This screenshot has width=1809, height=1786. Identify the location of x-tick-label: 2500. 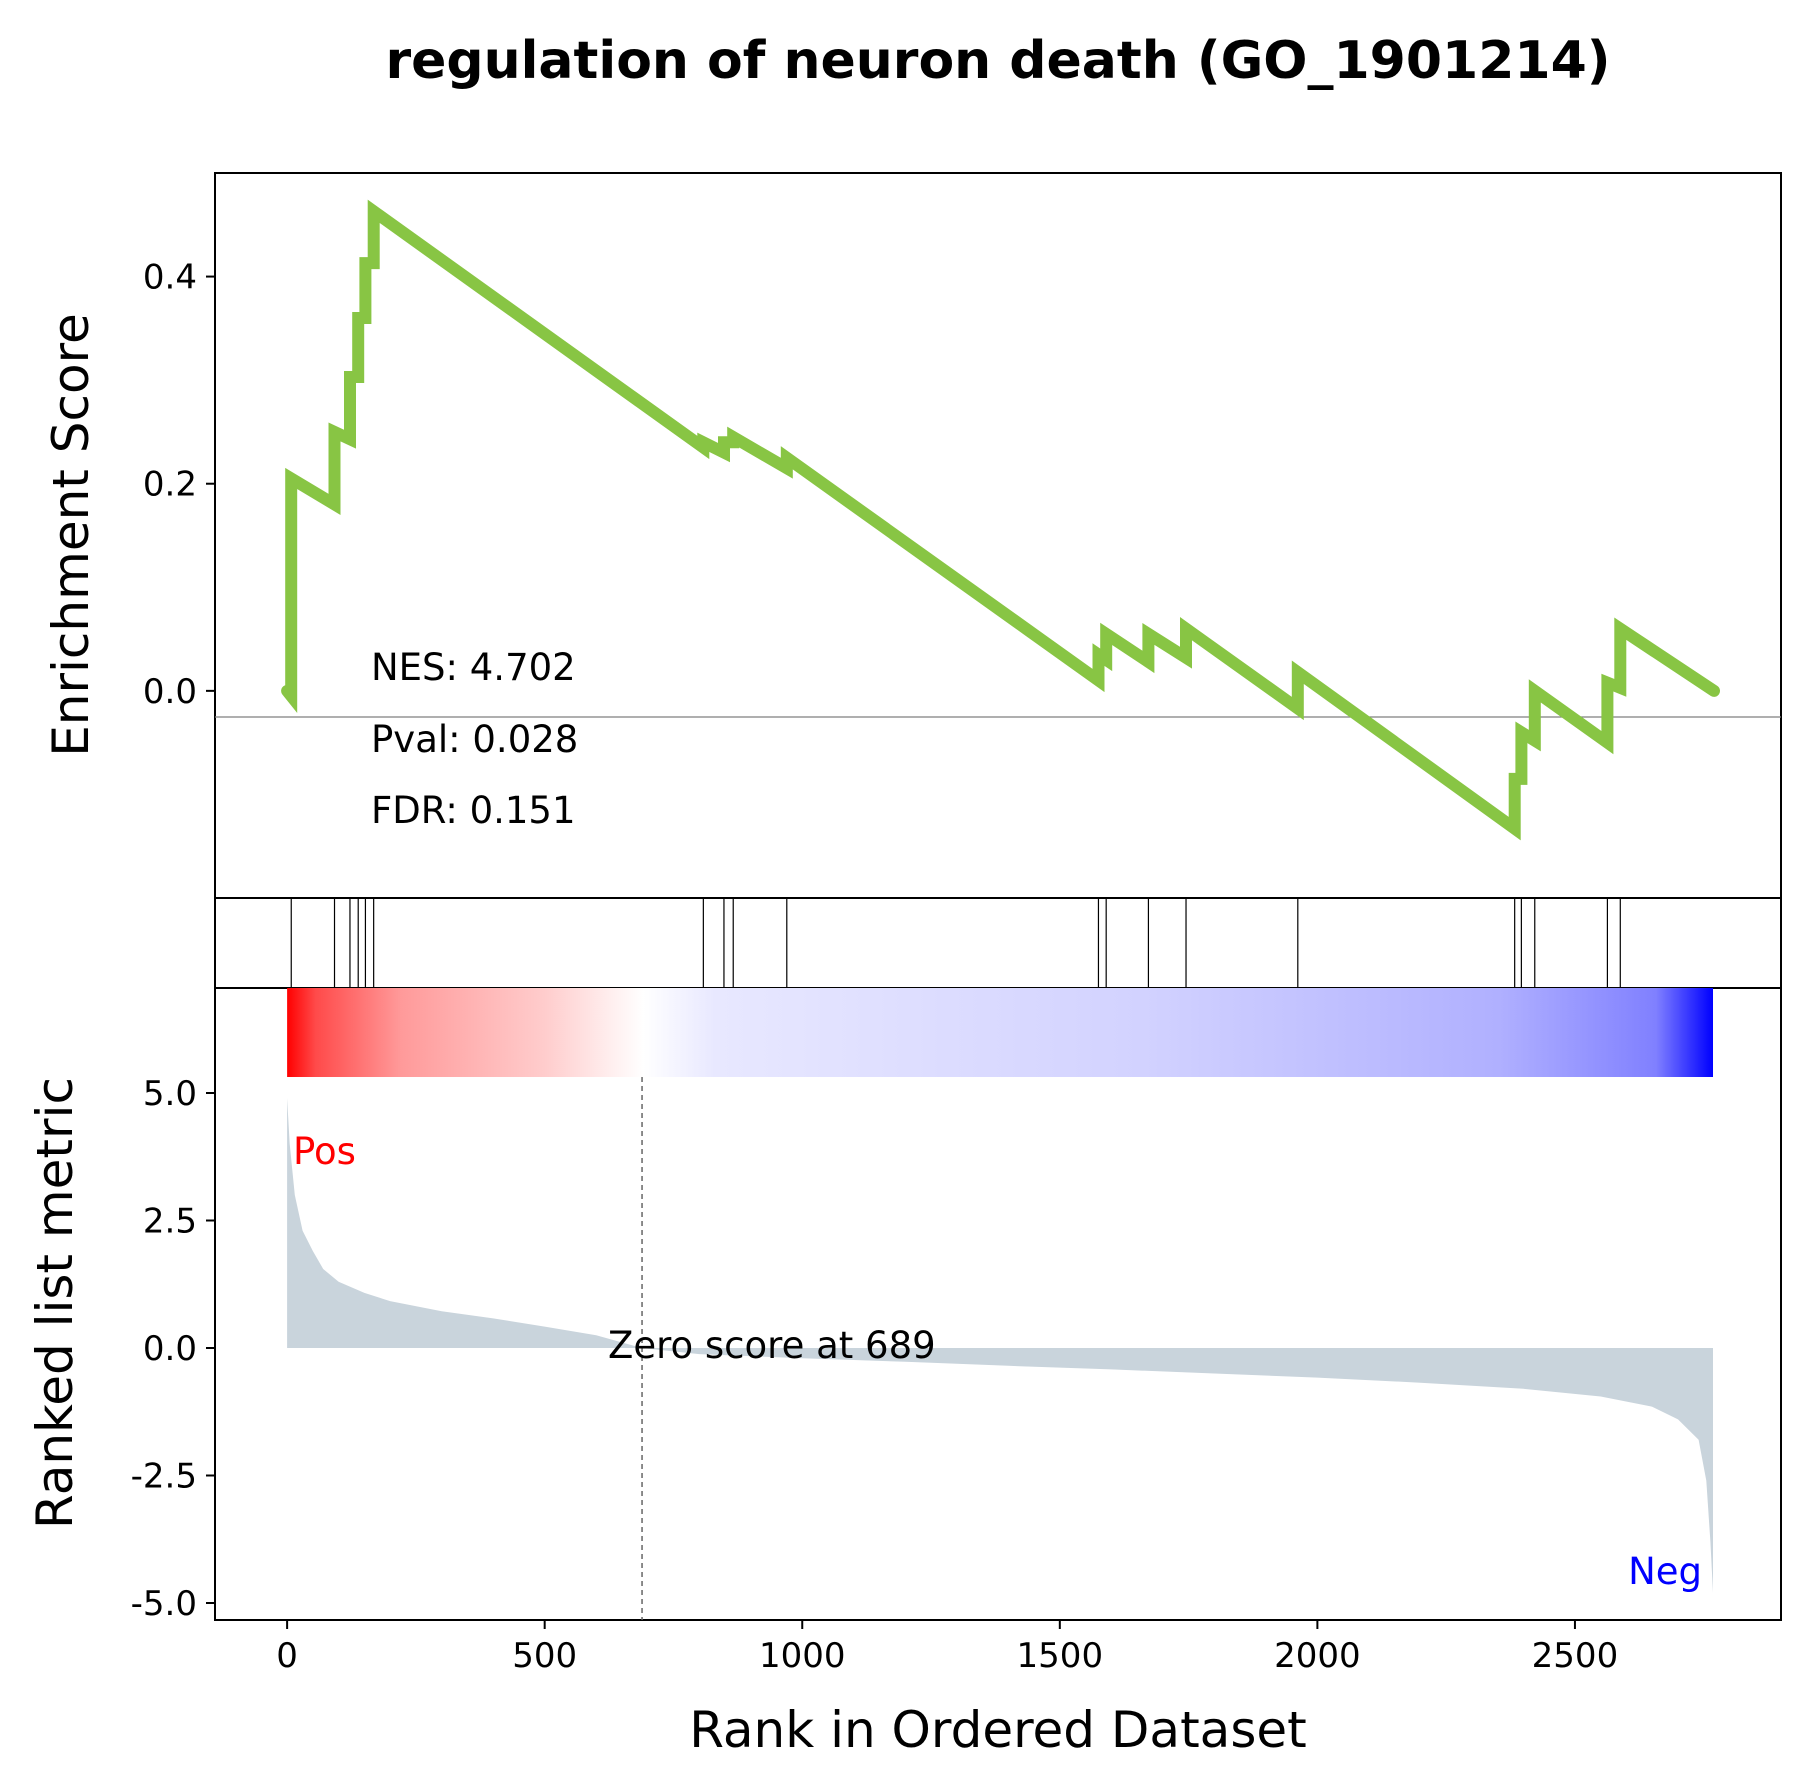
(1575, 1656).